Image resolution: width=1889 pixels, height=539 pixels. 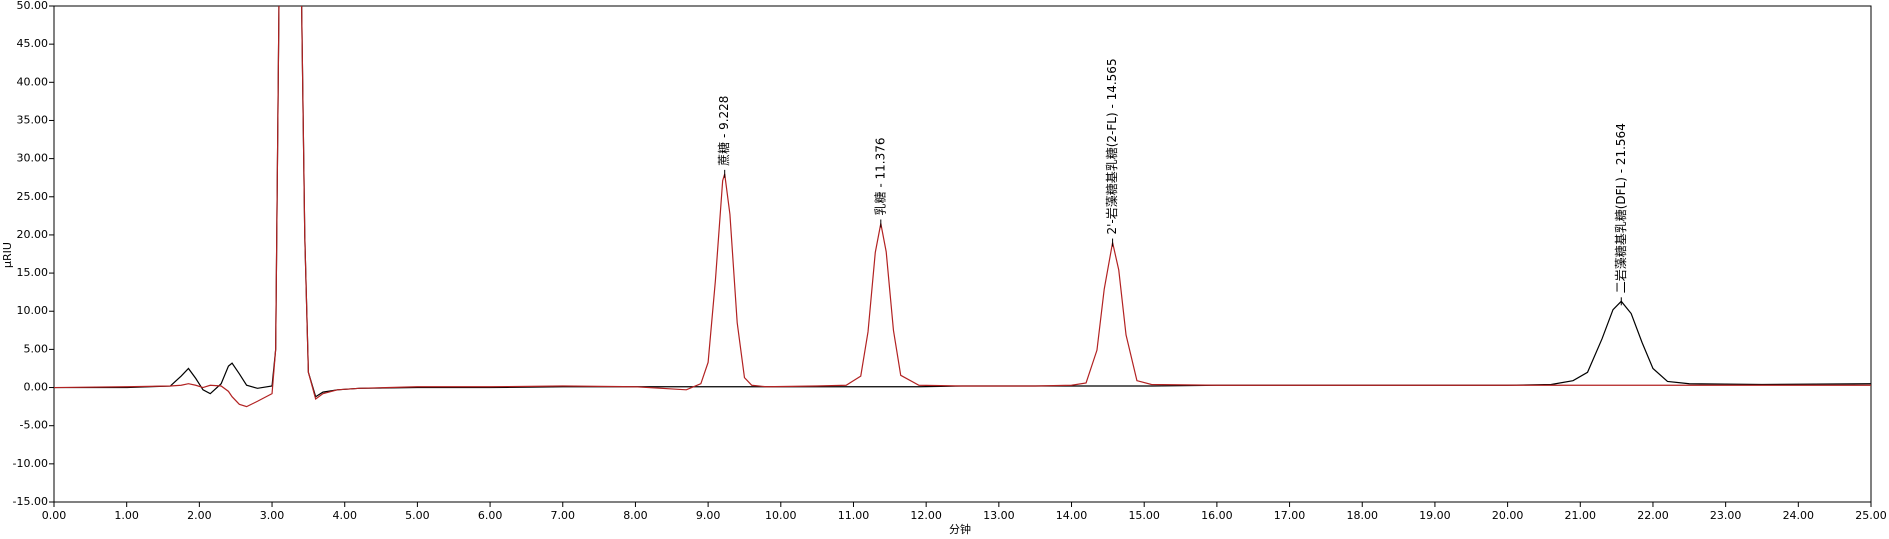 What do you see at coordinates (30, 463) in the screenshot?
I see `y-tick-label: -10.00` at bounding box center [30, 463].